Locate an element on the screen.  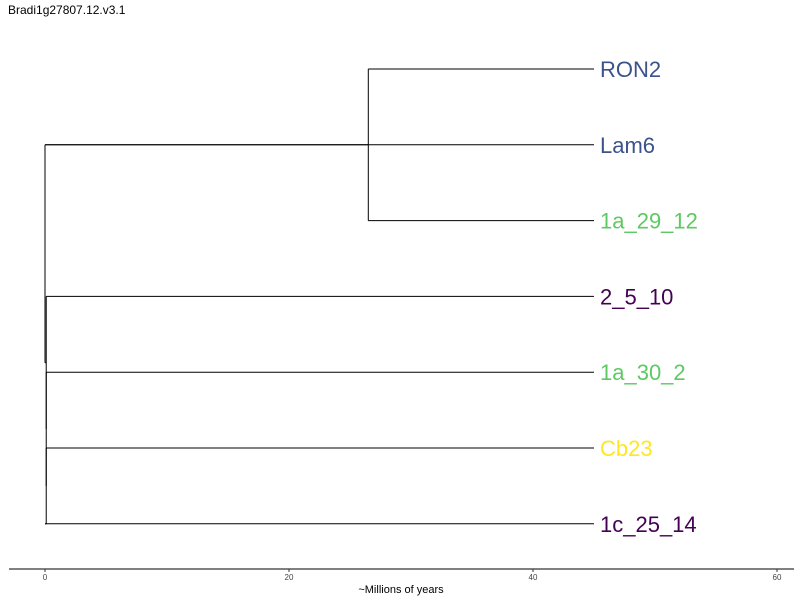
axis-tick-label: 20 is located at coordinates (289, 577).